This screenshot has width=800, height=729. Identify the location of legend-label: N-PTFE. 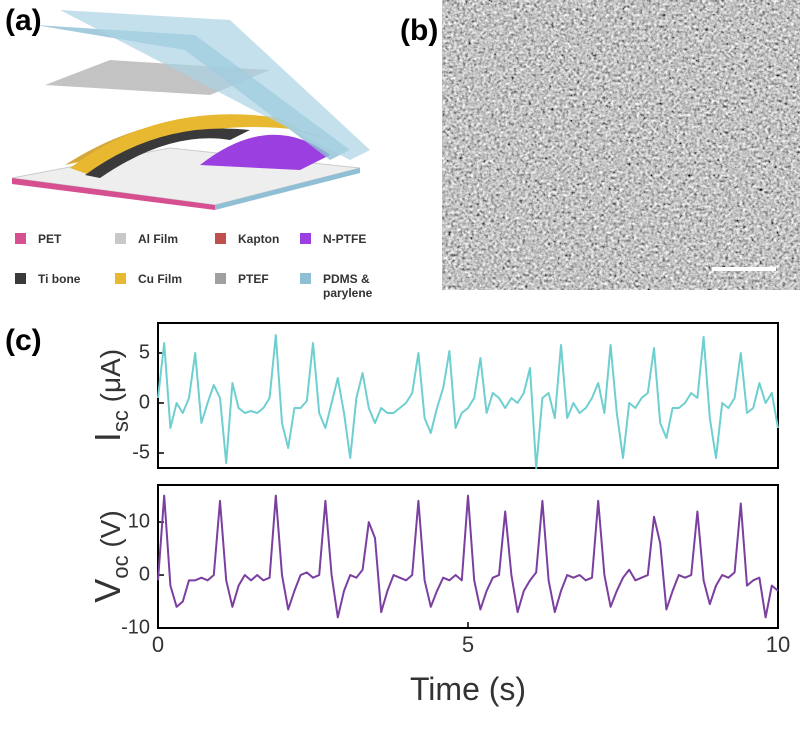
(345, 239).